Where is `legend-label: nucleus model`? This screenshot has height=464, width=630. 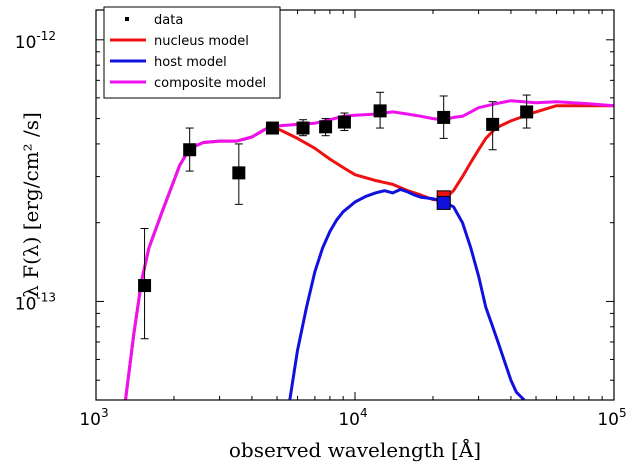
legend-label: nucleus model is located at coordinates (201, 41).